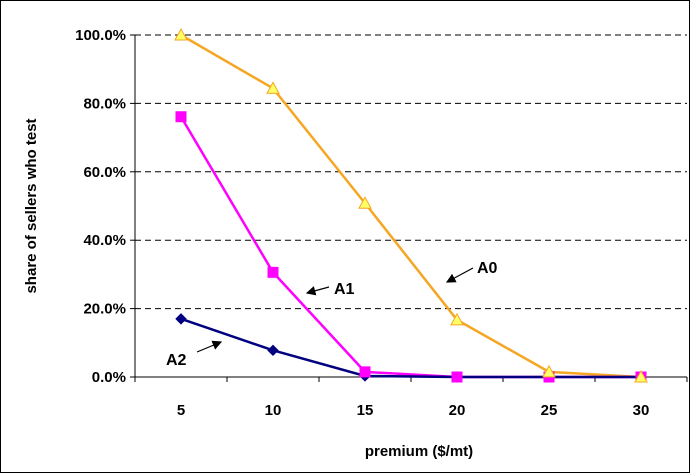 The height and width of the screenshot is (473, 690). What do you see at coordinates (104, 103) in the screenshot?
I see `y-tick-label: 80.0%` at bounding box center [104, 103].